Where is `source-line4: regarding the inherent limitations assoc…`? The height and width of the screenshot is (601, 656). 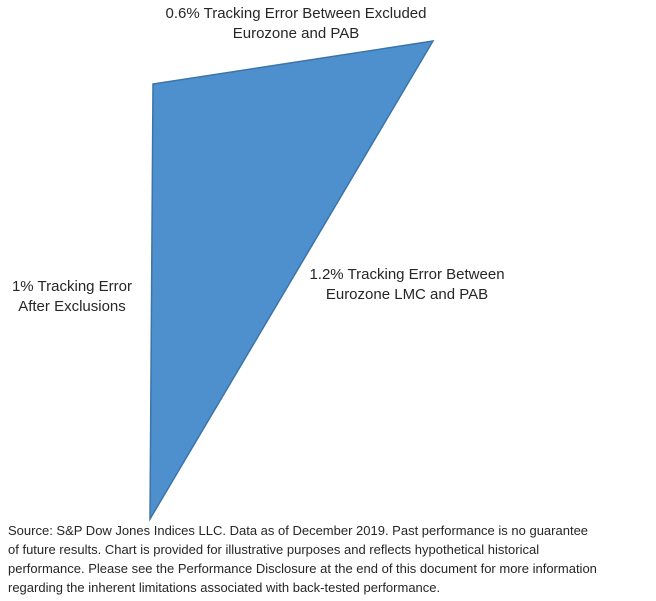 source-line4: regarding the inherent limitations assoc… is located at coordinates (224, 587).